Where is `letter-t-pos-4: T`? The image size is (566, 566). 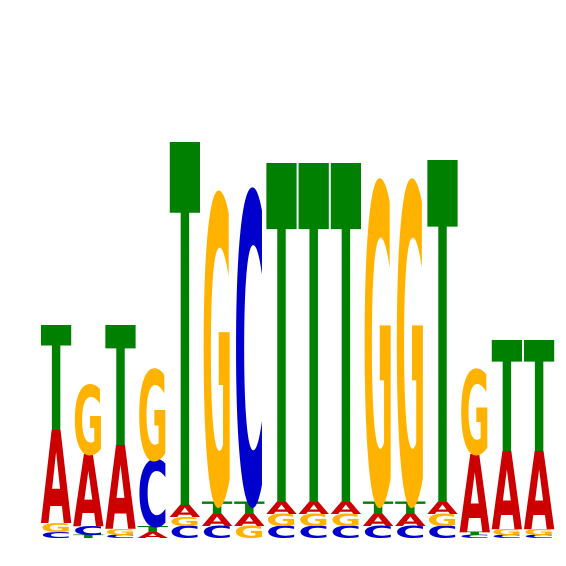
letter-t-pos-4: T is located at coordinates (152, 529).